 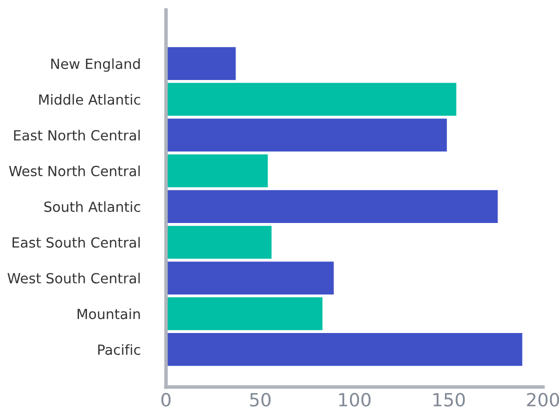 What do you see at coordinates (89, 99) in the screenshot?
I see `y-tick-label: Middle Atlantic` at bounding box center [89, 99].